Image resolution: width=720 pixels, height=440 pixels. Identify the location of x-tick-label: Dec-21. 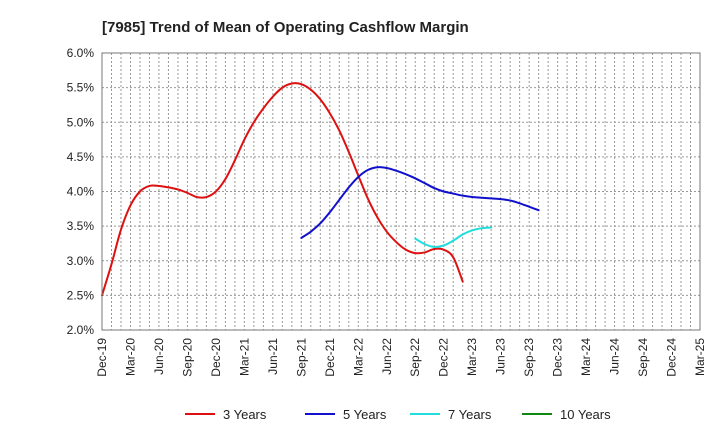
(330, 357).